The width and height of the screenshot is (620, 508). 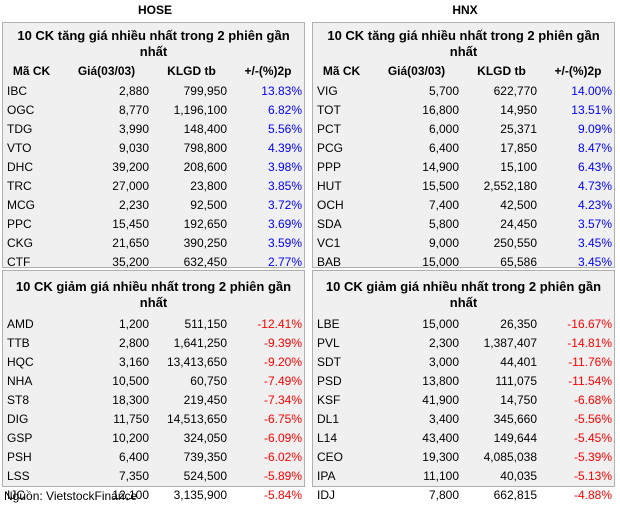 What do you see at coordinates (282, 419) in the screenshot?
I see `change-cell: -6.75%` at bounding box center [282, 419].